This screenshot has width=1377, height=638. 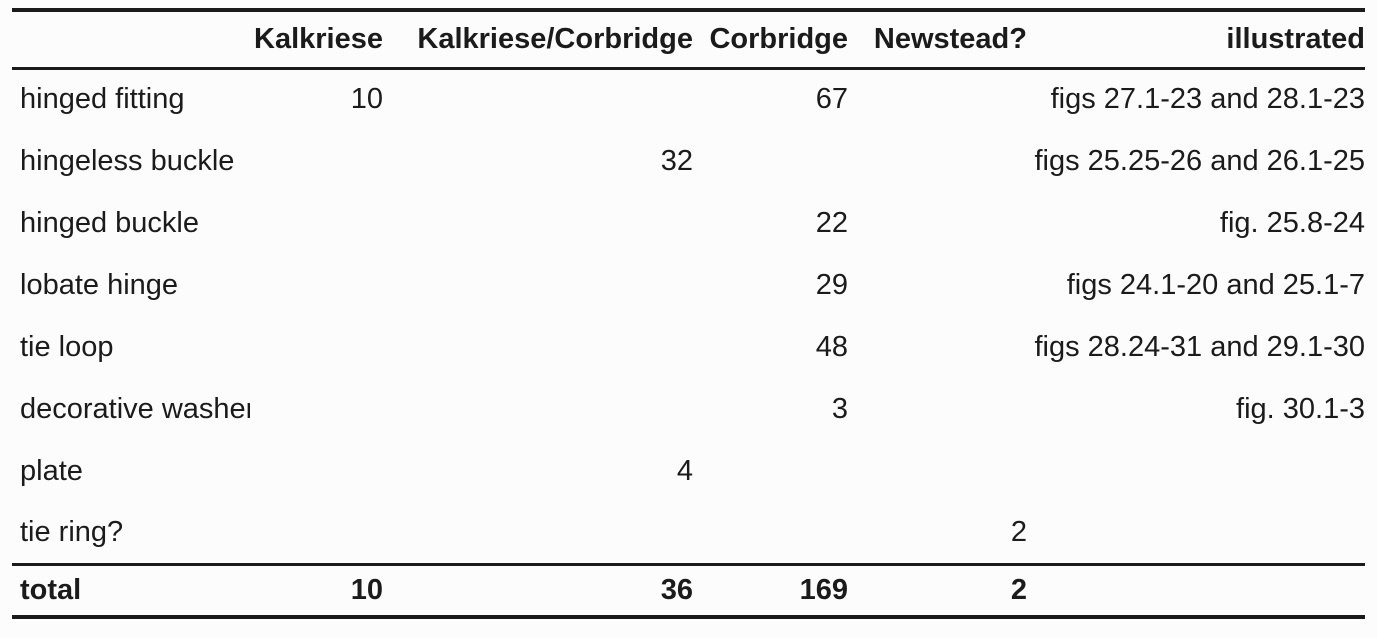 I want to click on table-row-tie-ring: tie ring? 2, so click(x=688, y=533).